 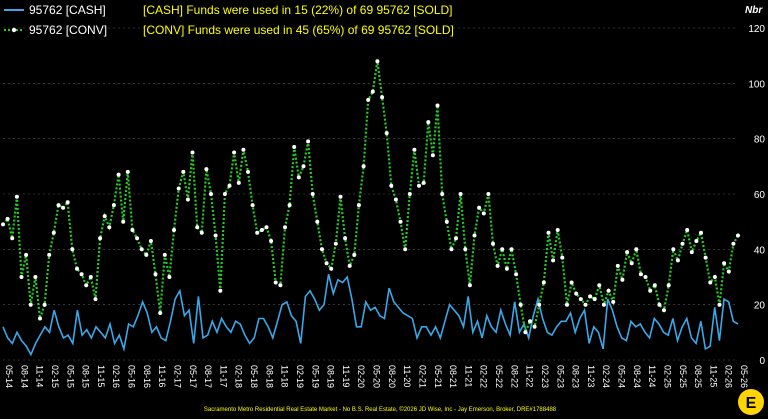 What do you see at coordinates (331, 376) in the screenshot?
I see `x-tick-label: 08-19` at bounding box center [331, 376].